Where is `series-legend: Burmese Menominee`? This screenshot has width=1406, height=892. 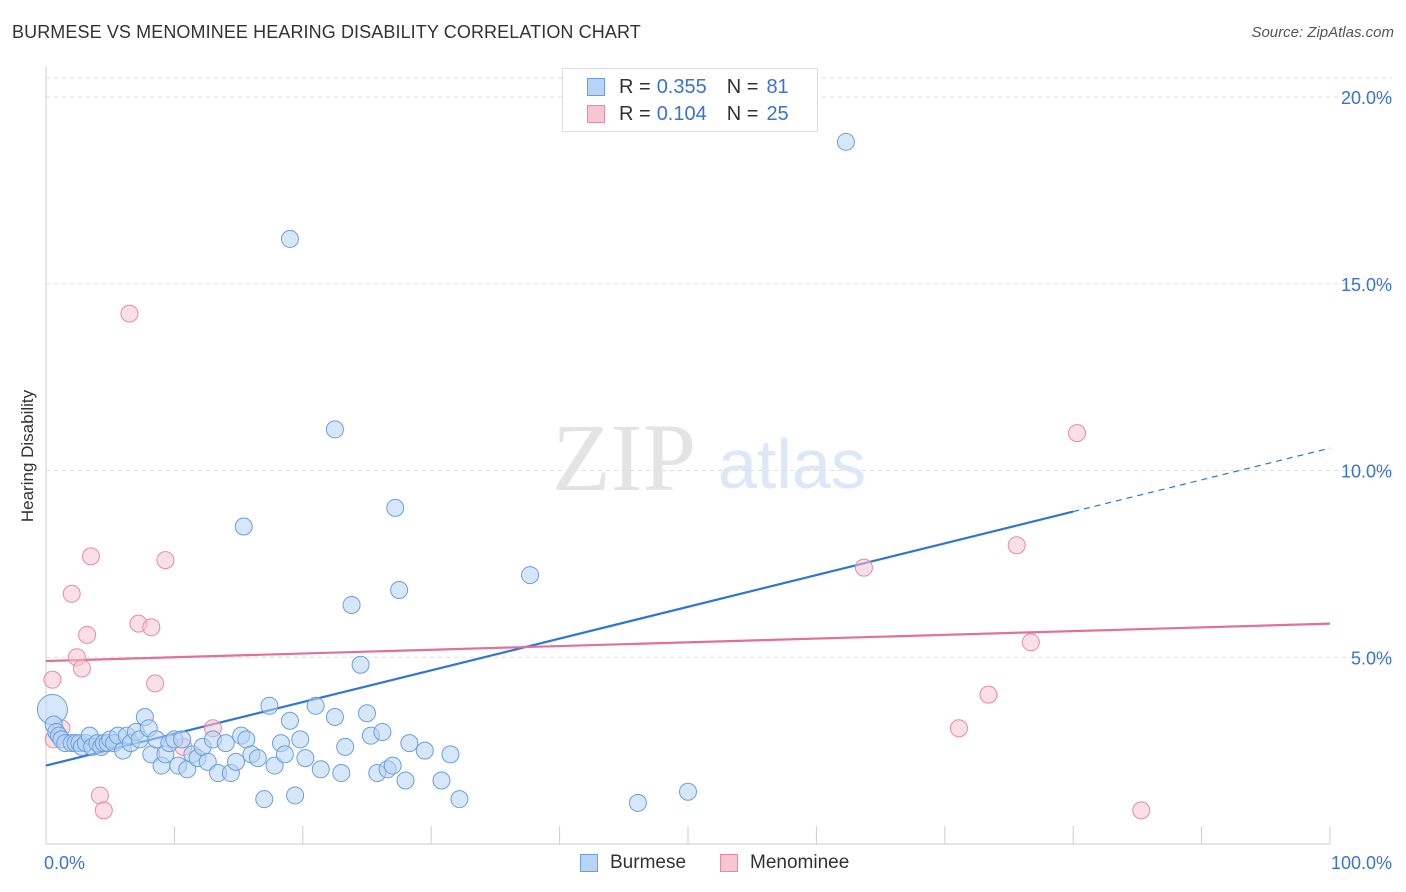 series-legend: Burmese Menominee is located at coordinates (731, 863).